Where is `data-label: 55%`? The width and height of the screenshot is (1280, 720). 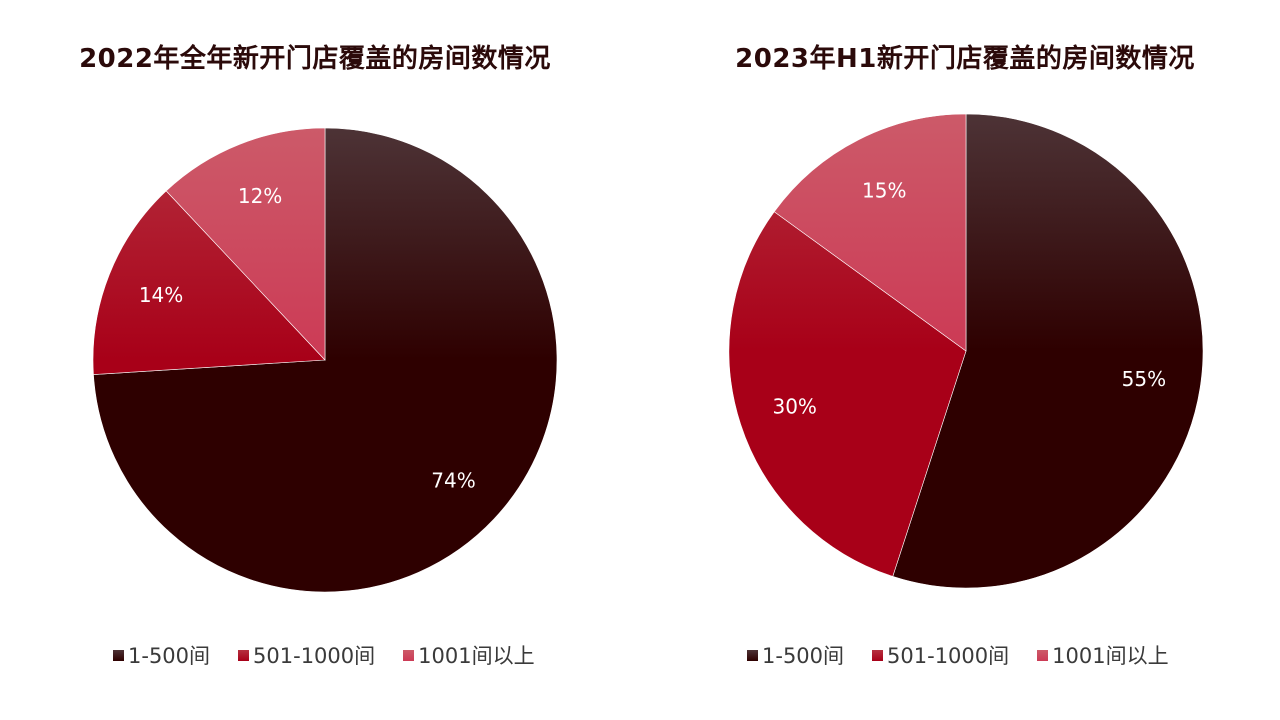
data-label: 55% is located at coordinates (1144, 379).